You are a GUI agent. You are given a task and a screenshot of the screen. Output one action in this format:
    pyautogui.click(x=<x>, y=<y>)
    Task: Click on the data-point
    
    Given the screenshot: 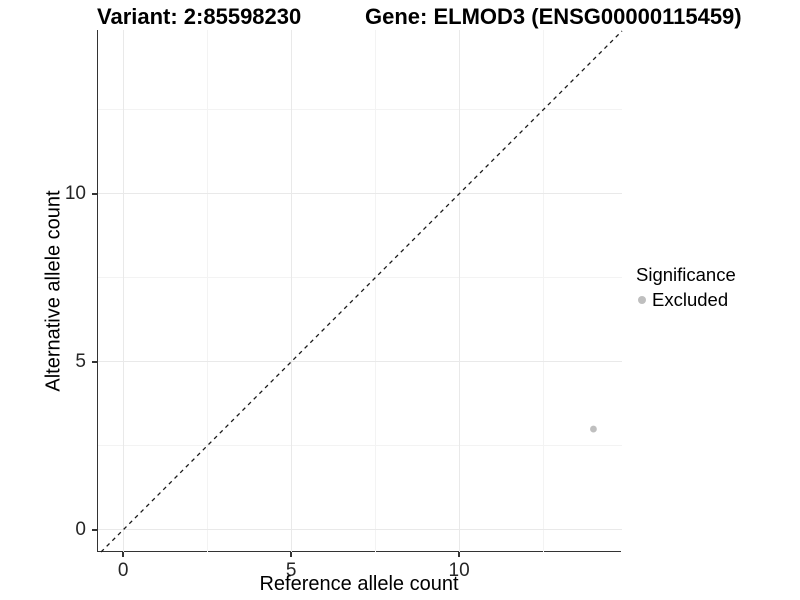 What is the action you would take?
    pyautogui.click(x=593, y=429)
    